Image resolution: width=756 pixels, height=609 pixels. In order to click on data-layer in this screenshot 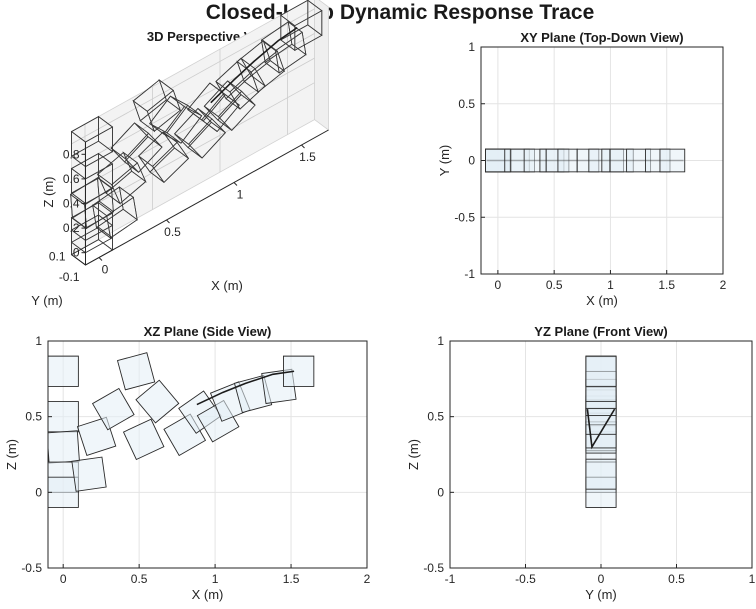, I will do `click(601, 431)`.